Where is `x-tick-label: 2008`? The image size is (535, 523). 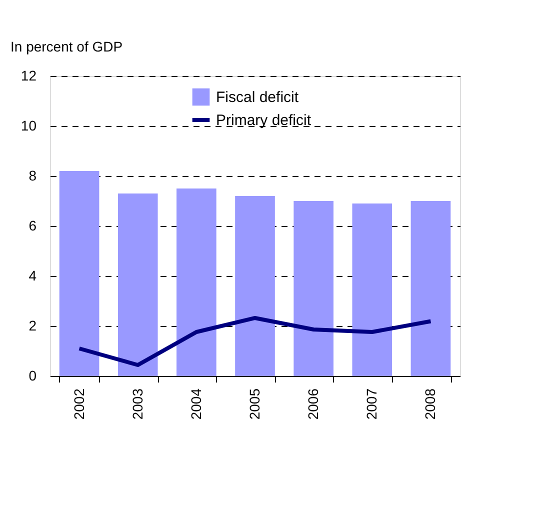 x-tick-label: 2008 is located at coordinates (430, 404).